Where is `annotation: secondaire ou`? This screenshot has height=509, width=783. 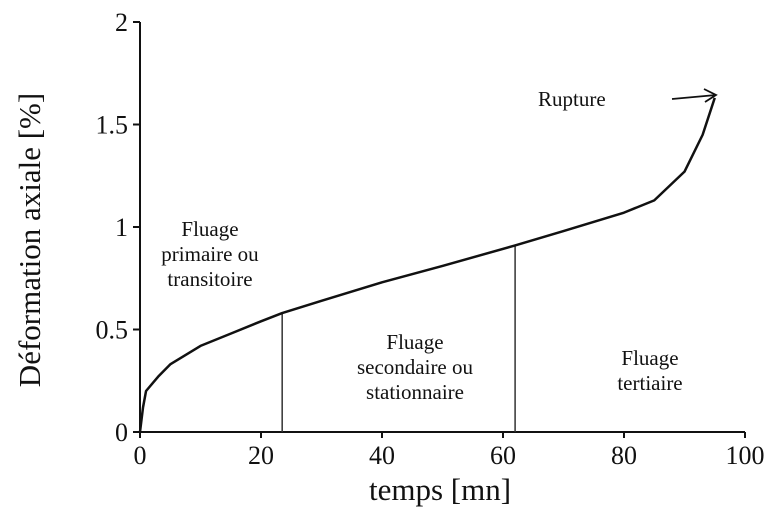 annotation: secondaire ou is located at coordinates (415, 367).